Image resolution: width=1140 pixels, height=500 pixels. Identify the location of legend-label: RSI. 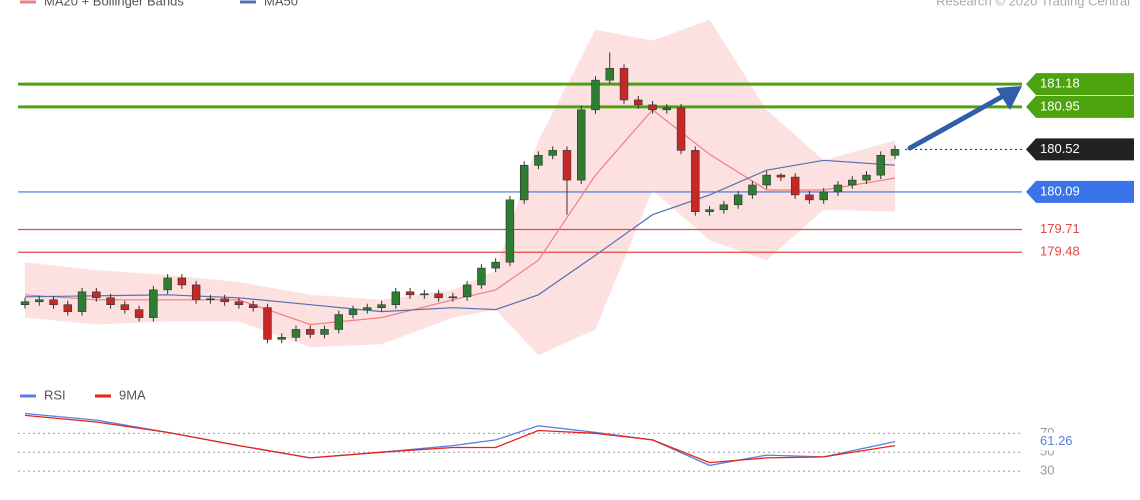
(55, 394).